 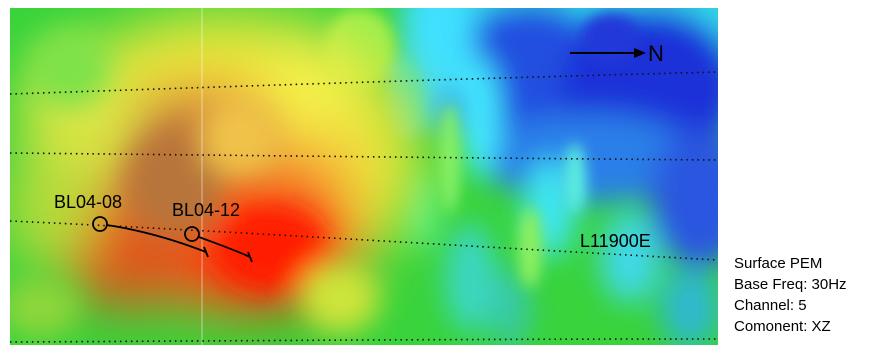 I want to click on survey-line-label: L11900E, so click(x=615, y=241).